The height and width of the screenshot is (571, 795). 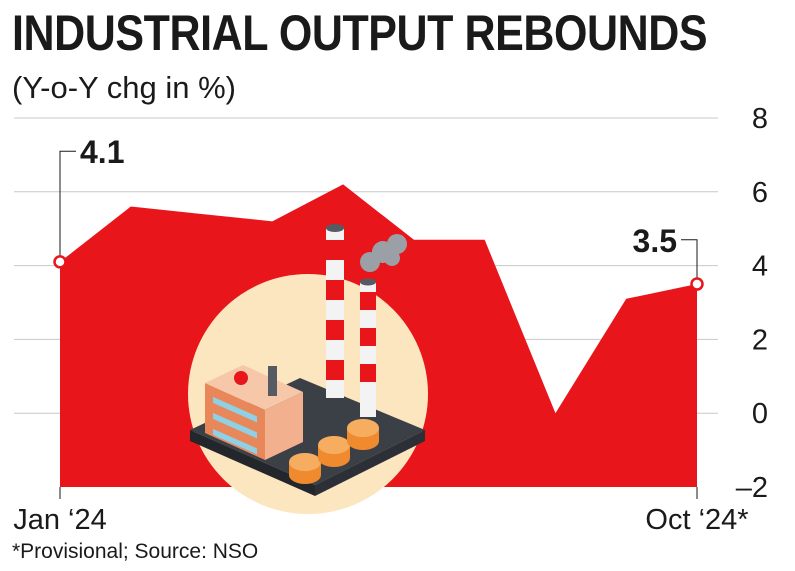 I want to click on source-note: *Provisional; Source: NSO, so click(x=135, y=551).